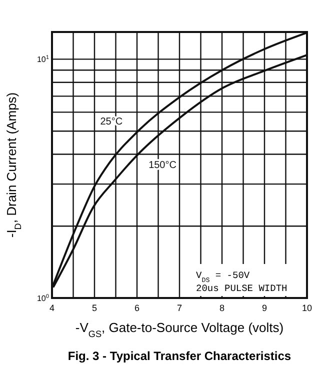 The image size is (334, 370). What do you see at coordinates (95, 308) in the screenshot?
I see `x-tick-label: 5` at bounding box center [95, 308].